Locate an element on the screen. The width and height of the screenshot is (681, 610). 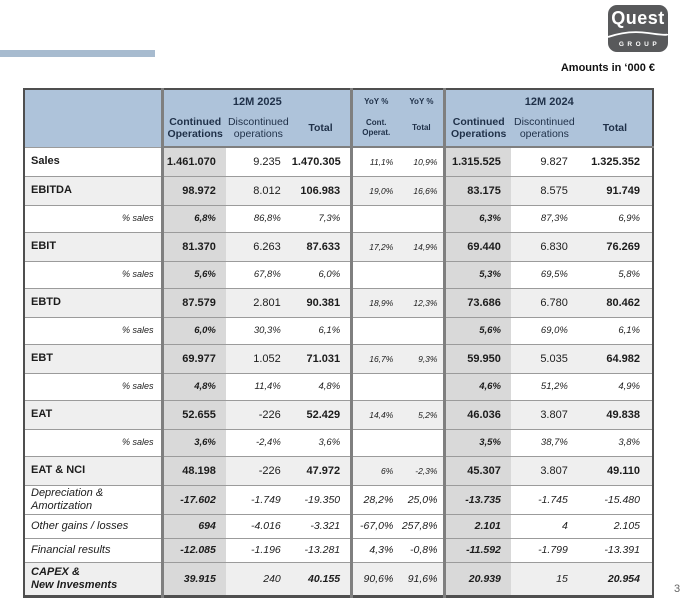
cell-2024-continued: 46.036 is located at coordinates (477, 414).